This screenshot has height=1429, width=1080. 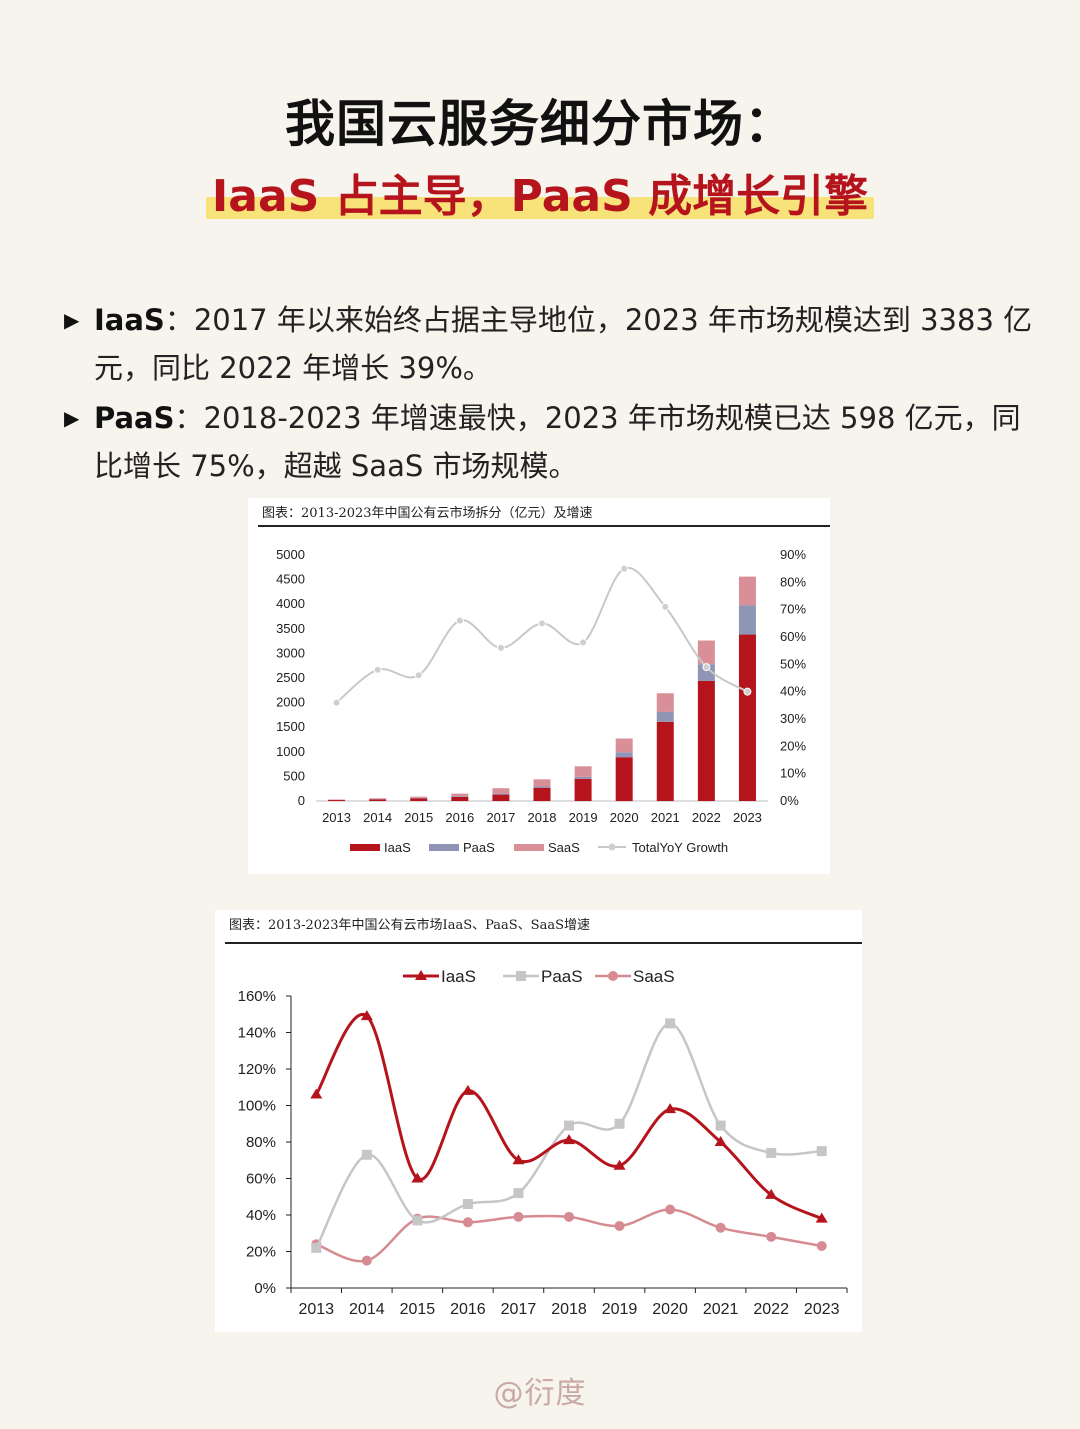 What do you see at coordinates (654, 976) in the screenshot?
I see `legend-label: SaaS` at bounding box center [654, 976].